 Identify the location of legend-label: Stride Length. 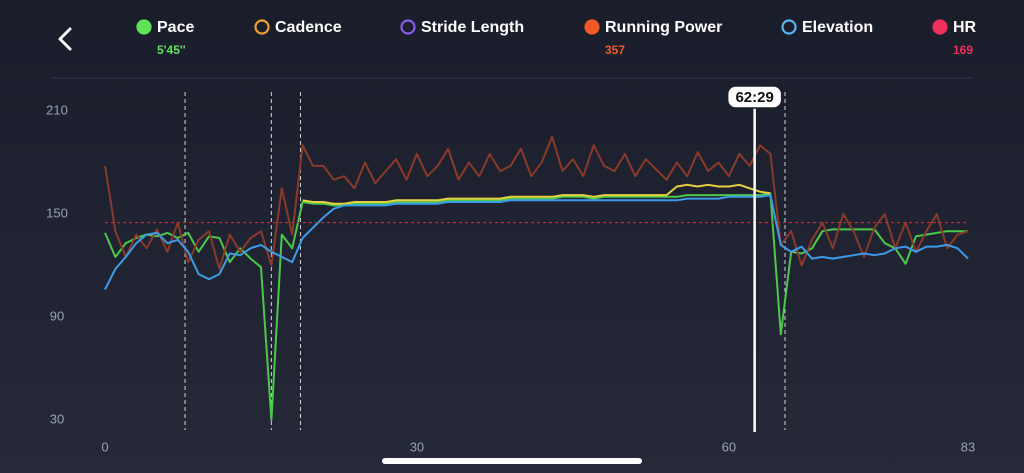
(472, 27).